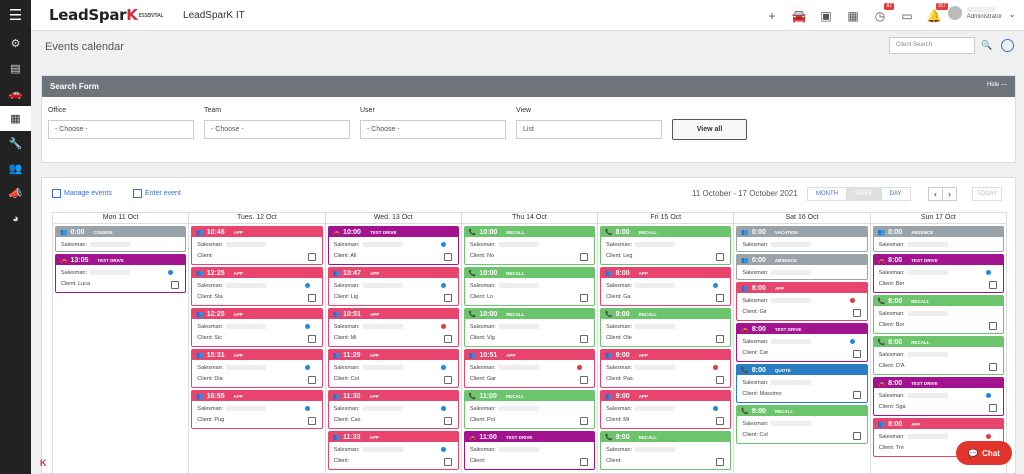 This screenshot has height=474, width=1024. I want to click on event-card: 👥 11:33 APP Salesman: Client:, so click(393, 450).